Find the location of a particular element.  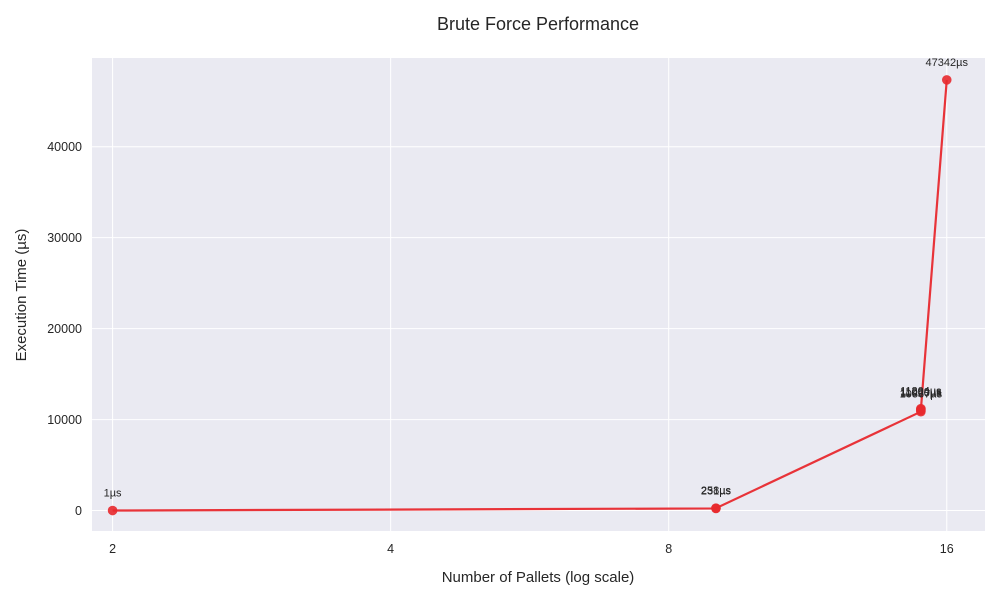

data-label: 11089µs is located at coordinates (921, 393).